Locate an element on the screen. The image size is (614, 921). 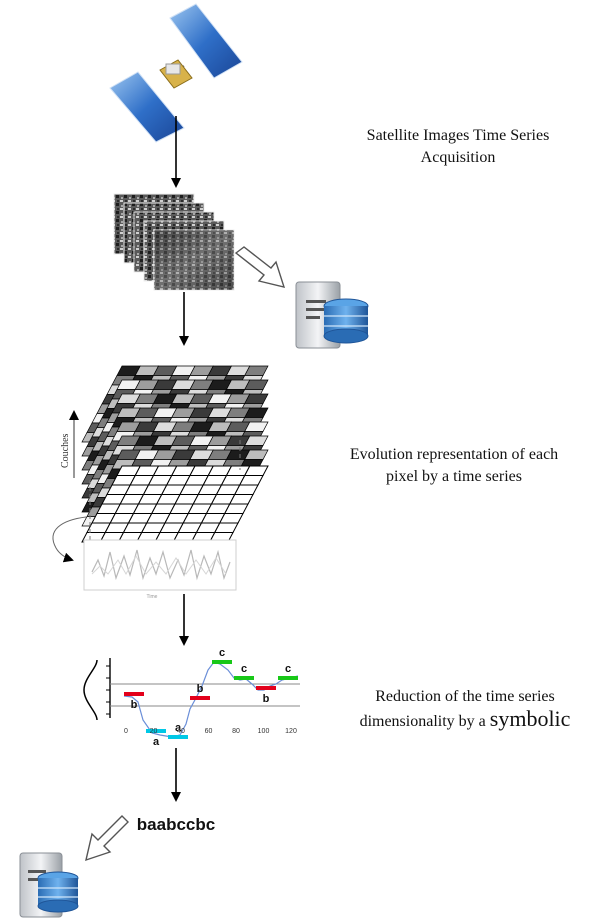
store-arrow-icon is located at coordinates (260, 267).